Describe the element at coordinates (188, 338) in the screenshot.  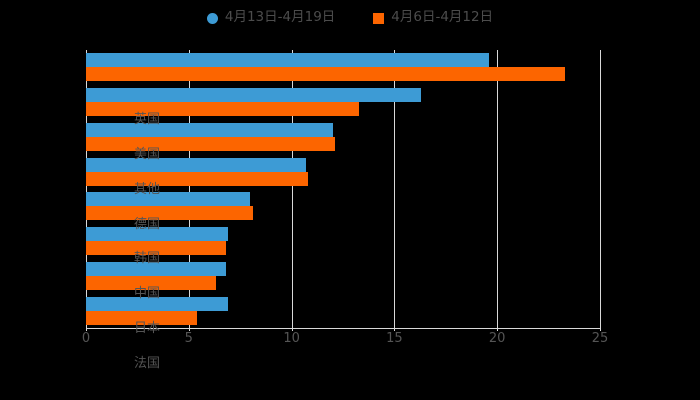
I see `x-tick-label-5: 5` at that location.